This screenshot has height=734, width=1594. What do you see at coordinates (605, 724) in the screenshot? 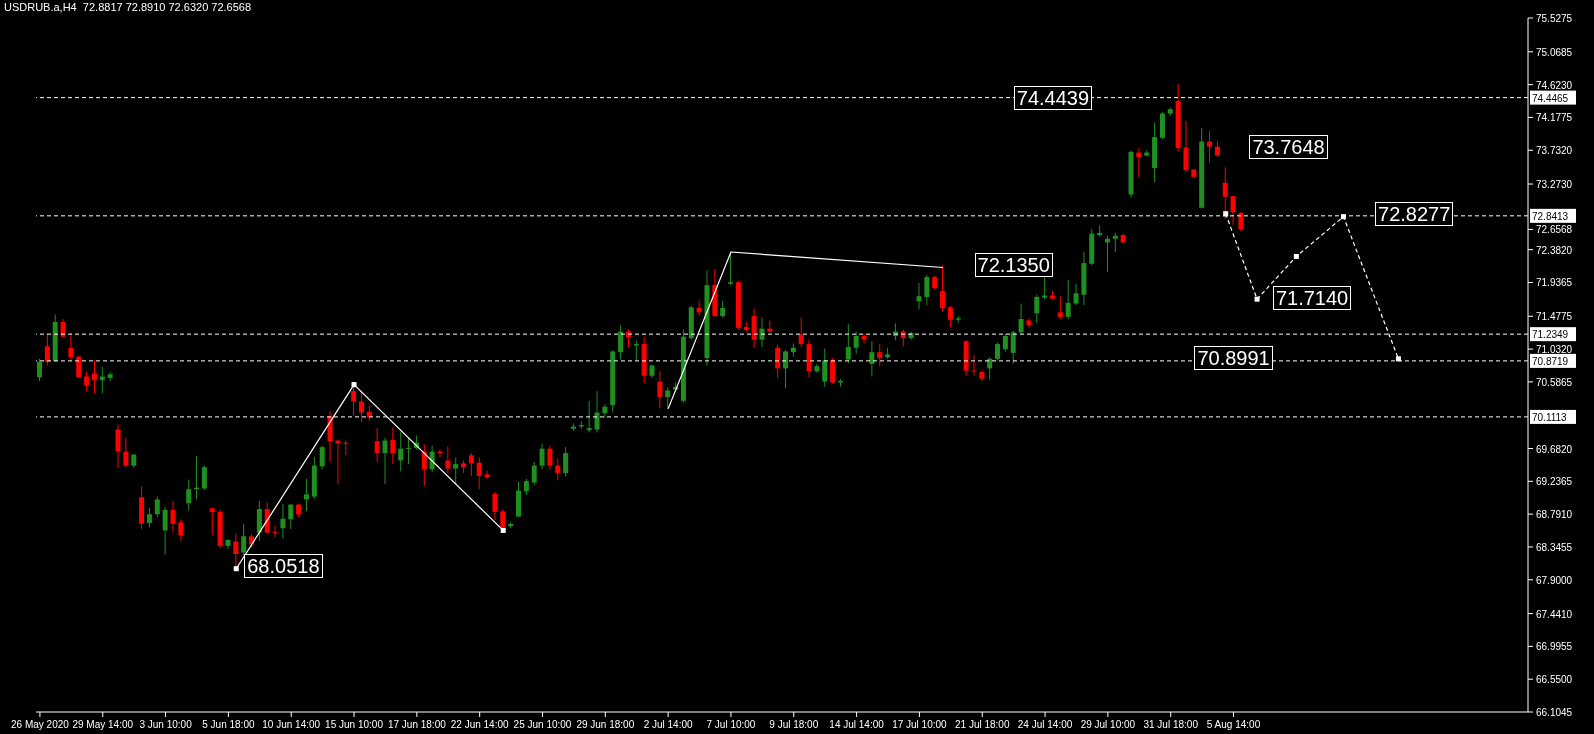
I see `x-tick-label: 29 Jun 18:00` at bounding box center [605, 724].